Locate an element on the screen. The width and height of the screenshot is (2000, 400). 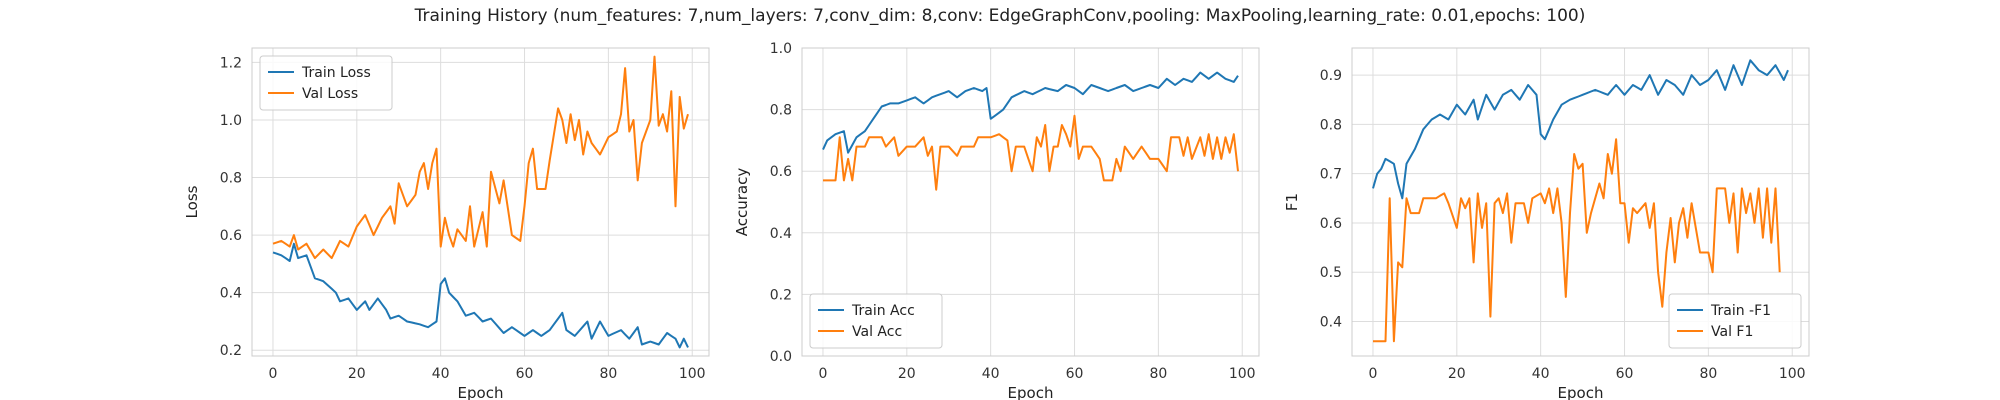
y-tick-label: 0.9 is located at coordinates (1331, 76).